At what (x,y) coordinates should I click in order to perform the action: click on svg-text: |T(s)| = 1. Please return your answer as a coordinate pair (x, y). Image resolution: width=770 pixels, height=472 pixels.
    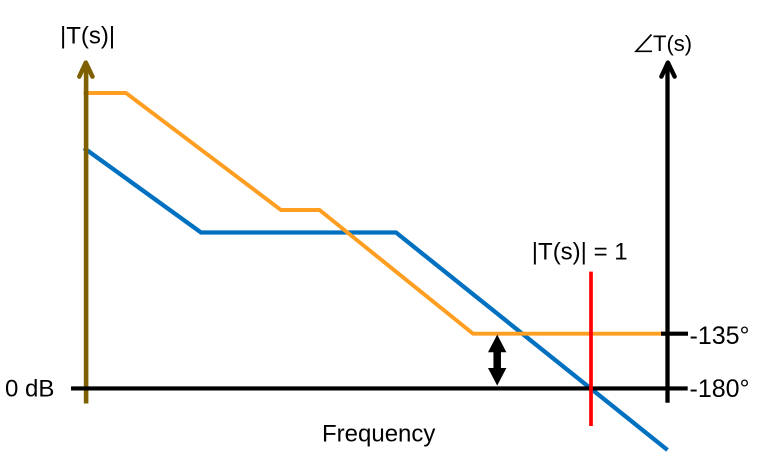
    Looking at the image, I should click on (580, 252).